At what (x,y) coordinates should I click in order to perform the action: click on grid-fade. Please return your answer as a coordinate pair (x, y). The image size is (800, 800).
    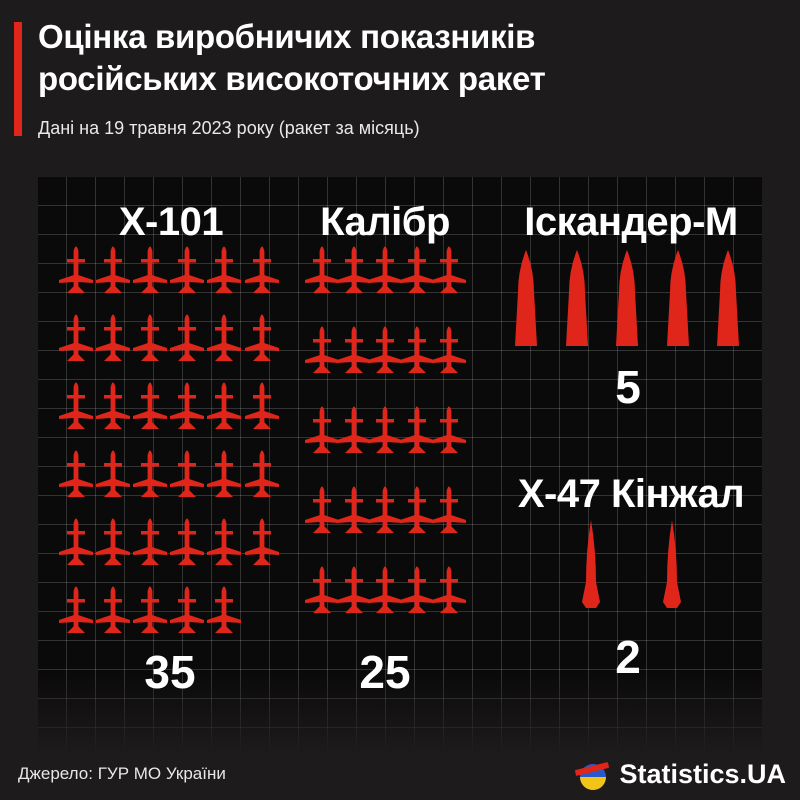
    Looking at the image, I should click on (400, 714).